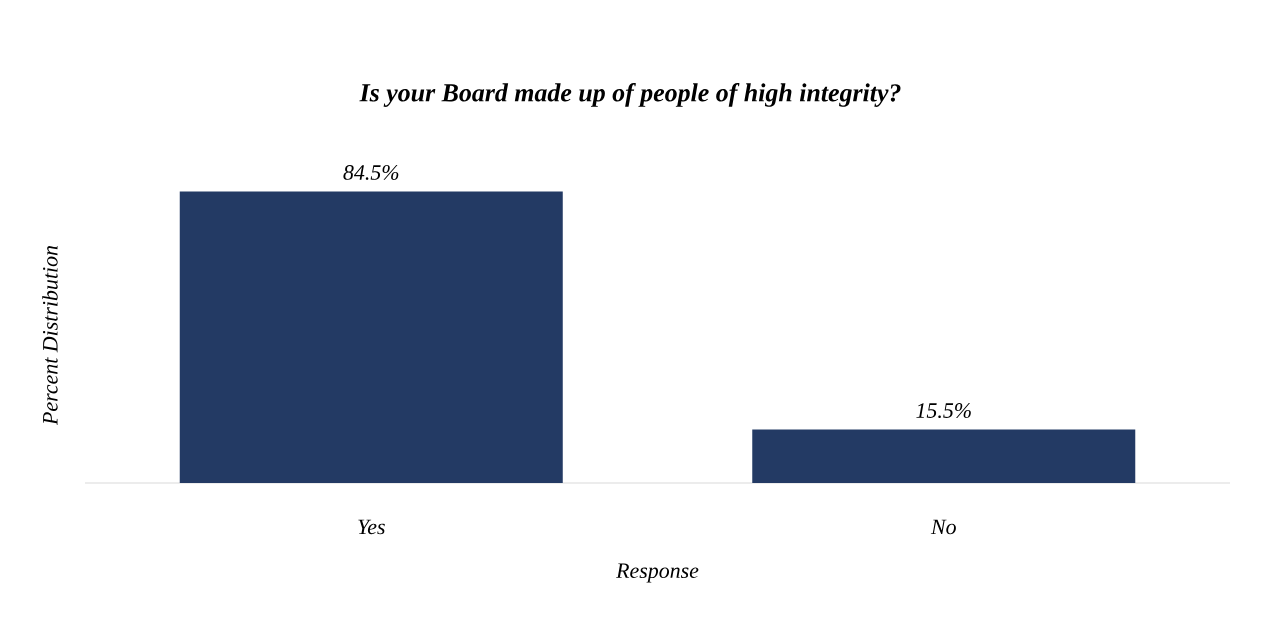 The image size is (1261, 617). What do you see at coordinates (657, 573) in the screenshot?
I see `x-axis-title: Response` at bounding box center [657, 573].